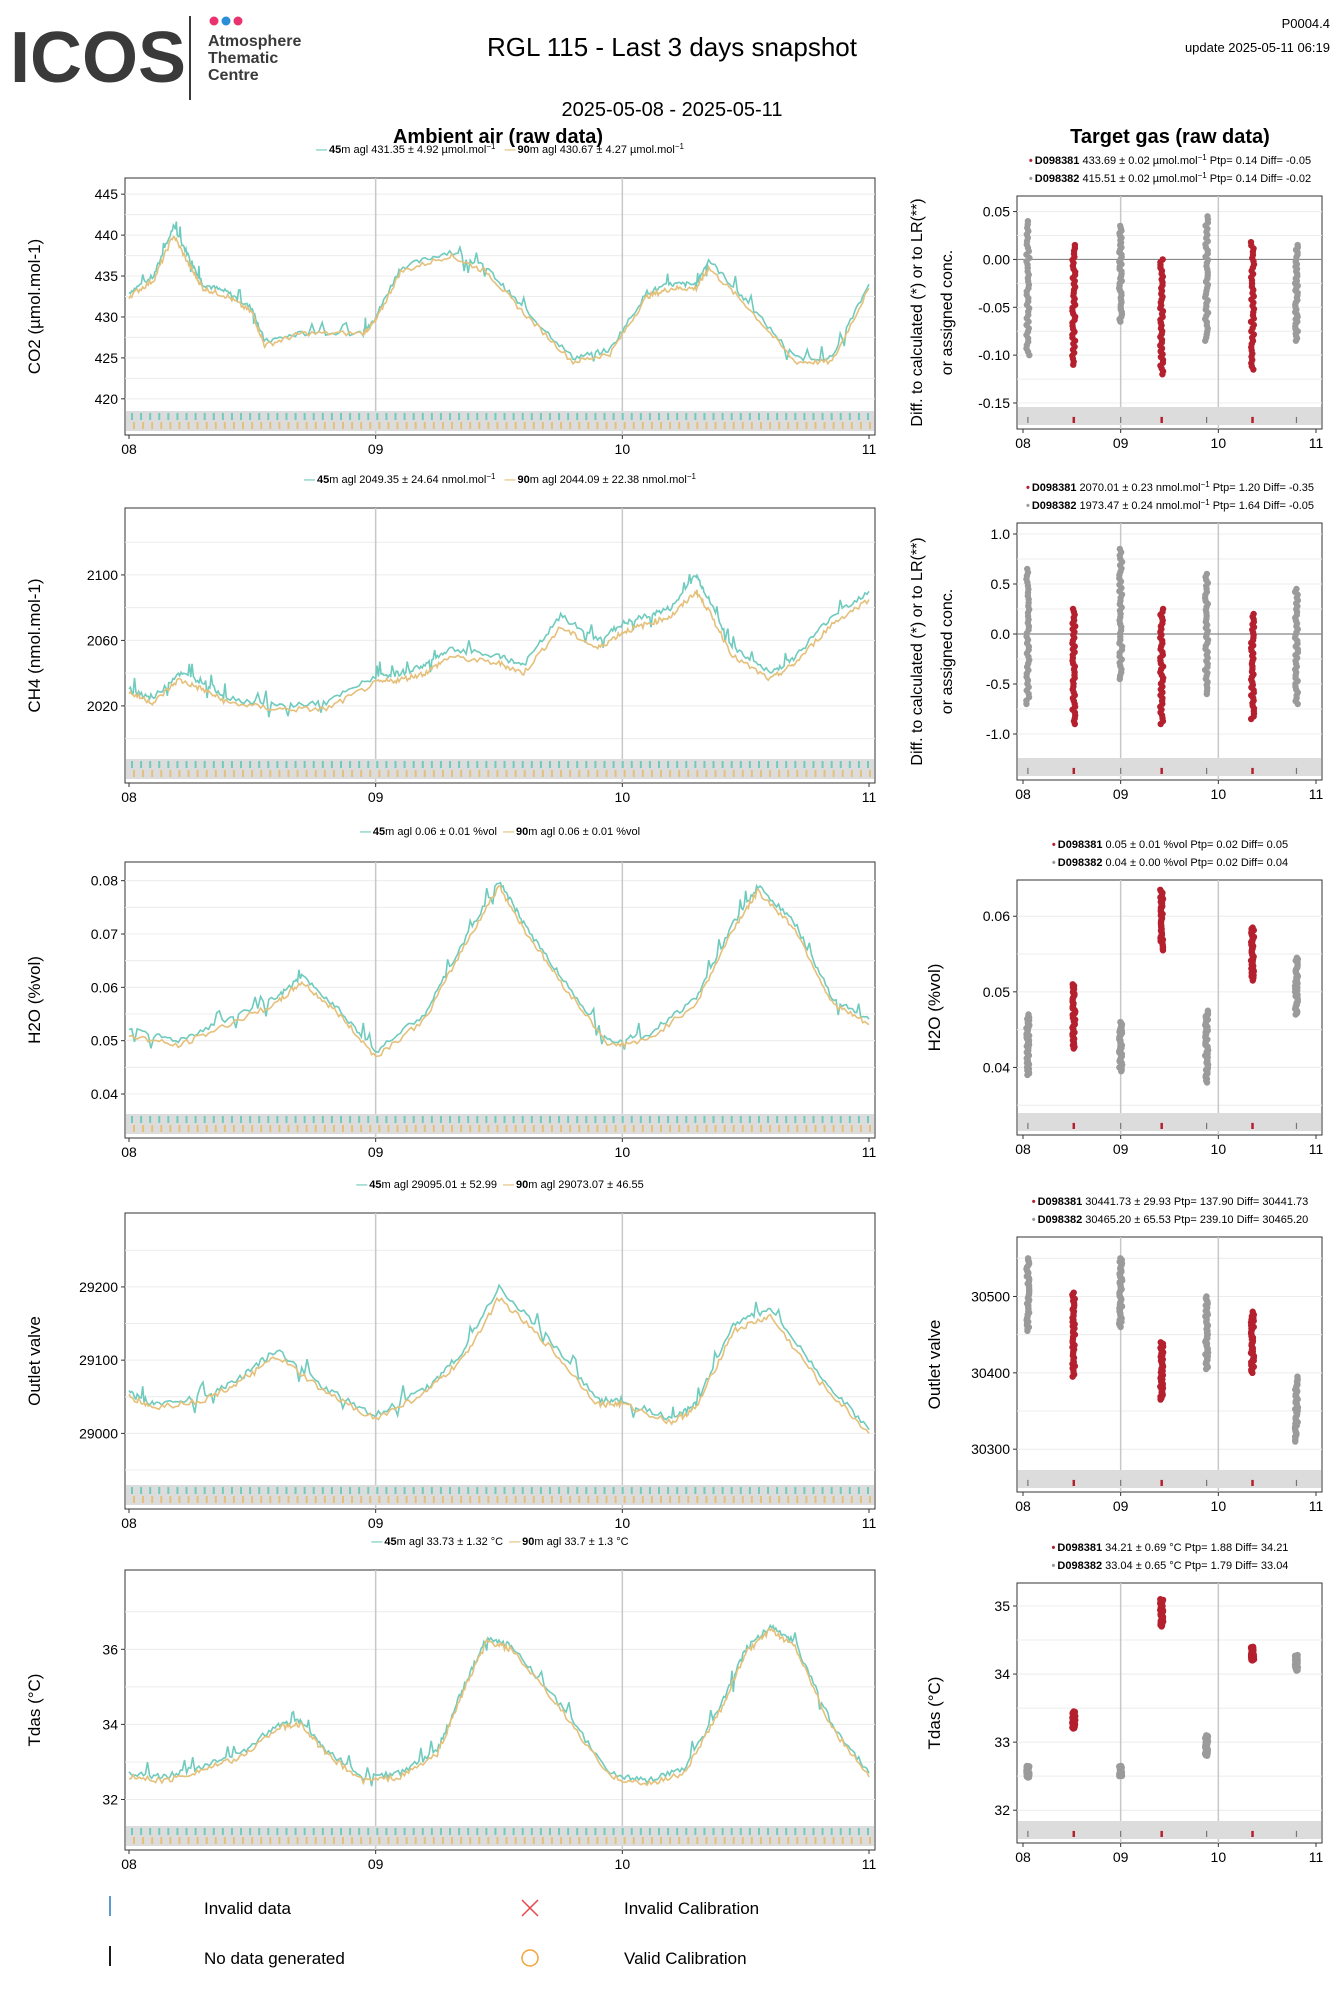  I want to click on target-y-axis-label: Tdas (°C), so click(934, 1713).